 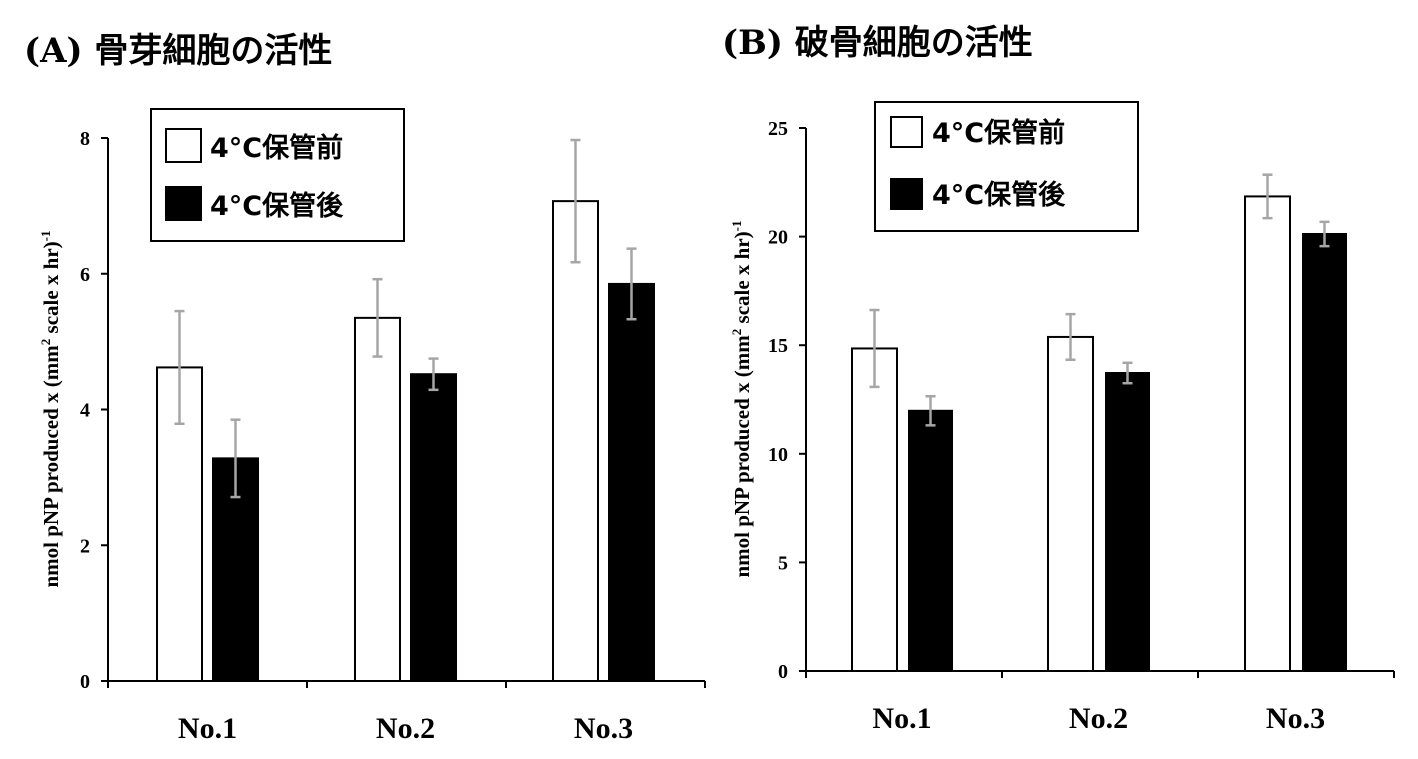 What do you see at coordinates (178, 51) in the screenshot?
I see `chart-title: (A) 骨芽細胞の活性` at bounding box center [178, 51].